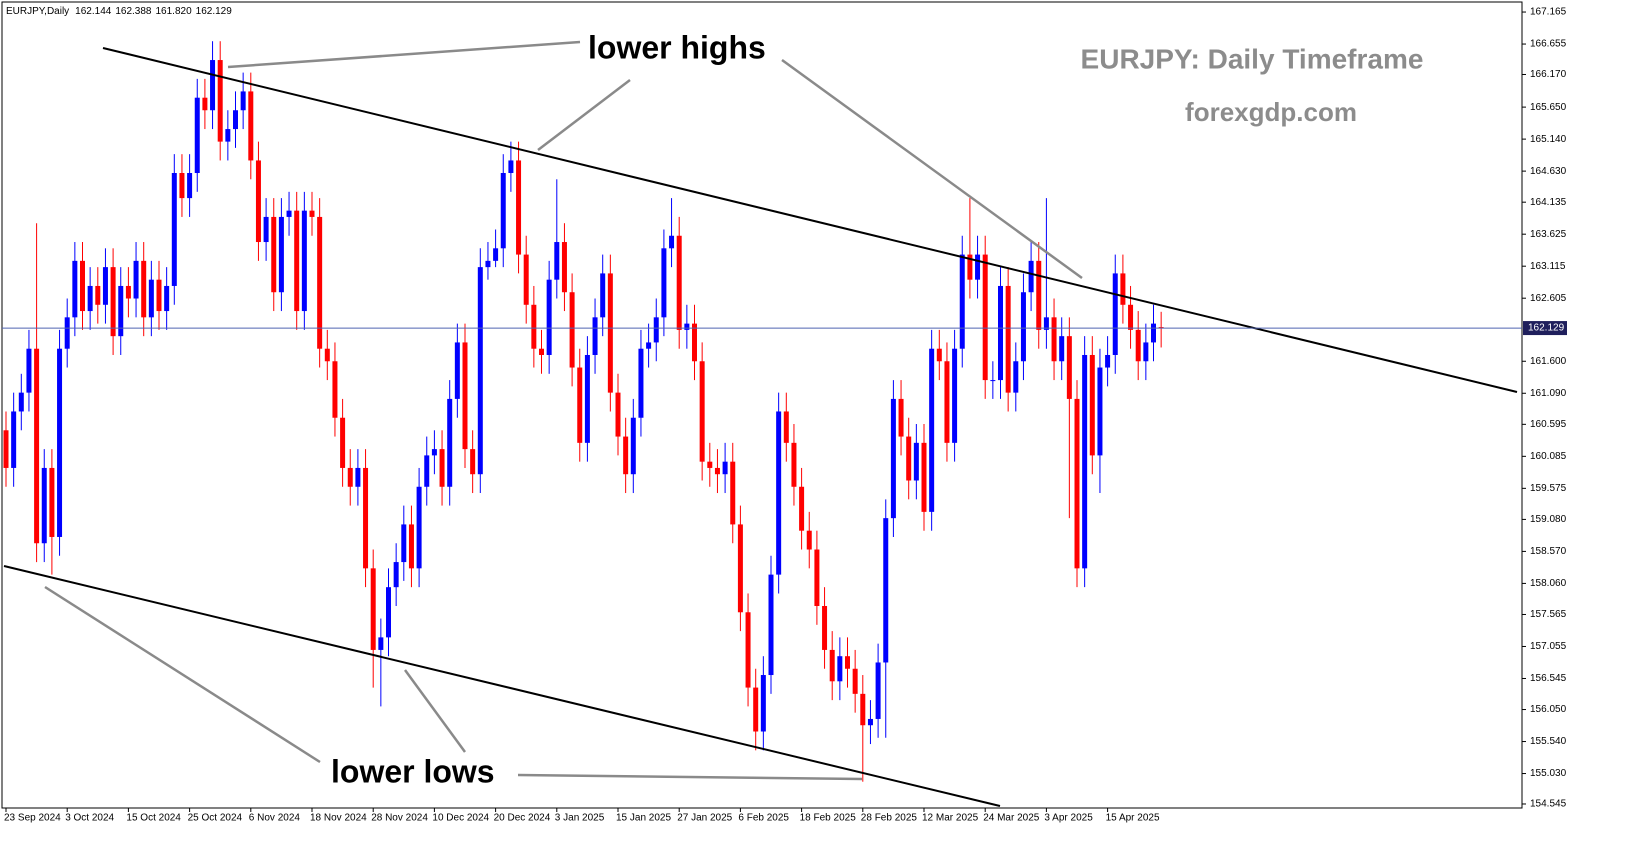  I want to click on y-tick-label: 162.605, so click(1548, 298).